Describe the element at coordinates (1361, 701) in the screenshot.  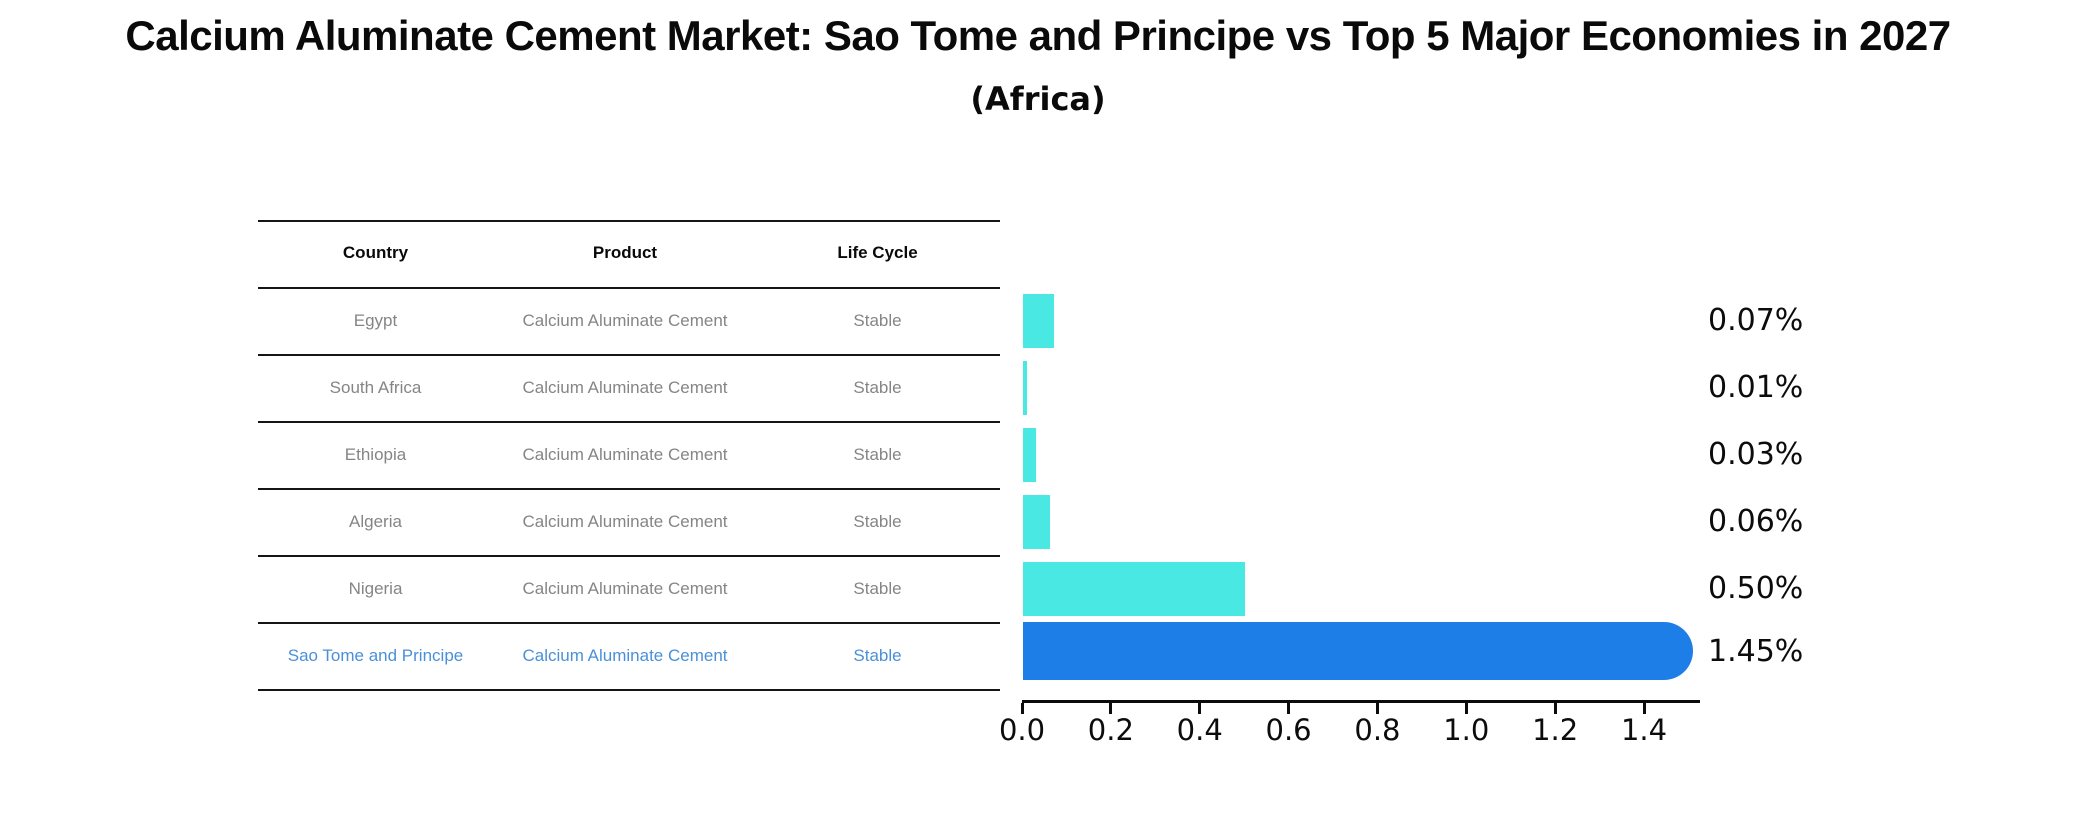
I see `x-axis-line` at that location.